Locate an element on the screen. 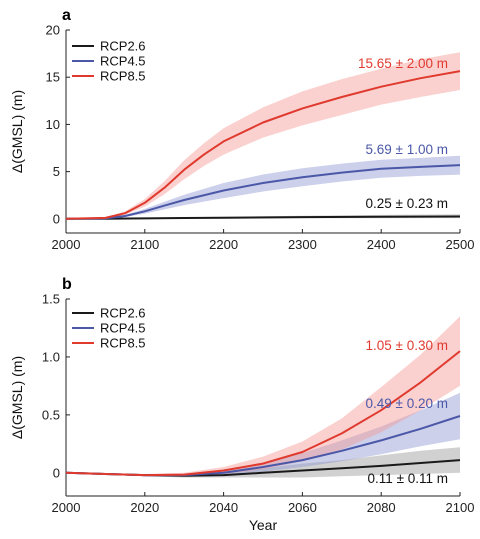 This screenshot has height=539, width=480. y-tick-label: 20 is located at coordinates (53, 30).